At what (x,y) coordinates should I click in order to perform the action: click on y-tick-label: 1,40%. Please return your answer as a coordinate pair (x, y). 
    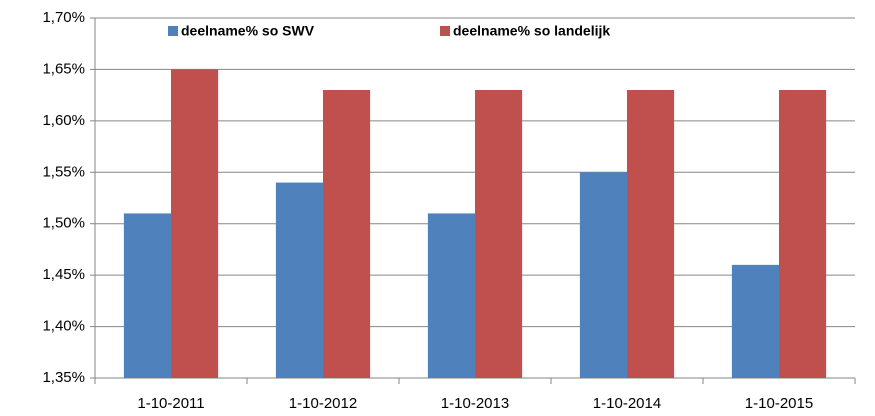
    Looking at the image, I should click on (63, 326).